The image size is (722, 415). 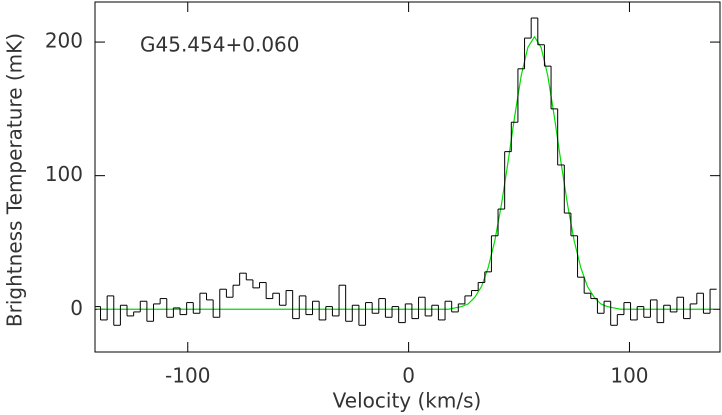 I want to click on y-tick-label: 0, so click(x=76, y=308).